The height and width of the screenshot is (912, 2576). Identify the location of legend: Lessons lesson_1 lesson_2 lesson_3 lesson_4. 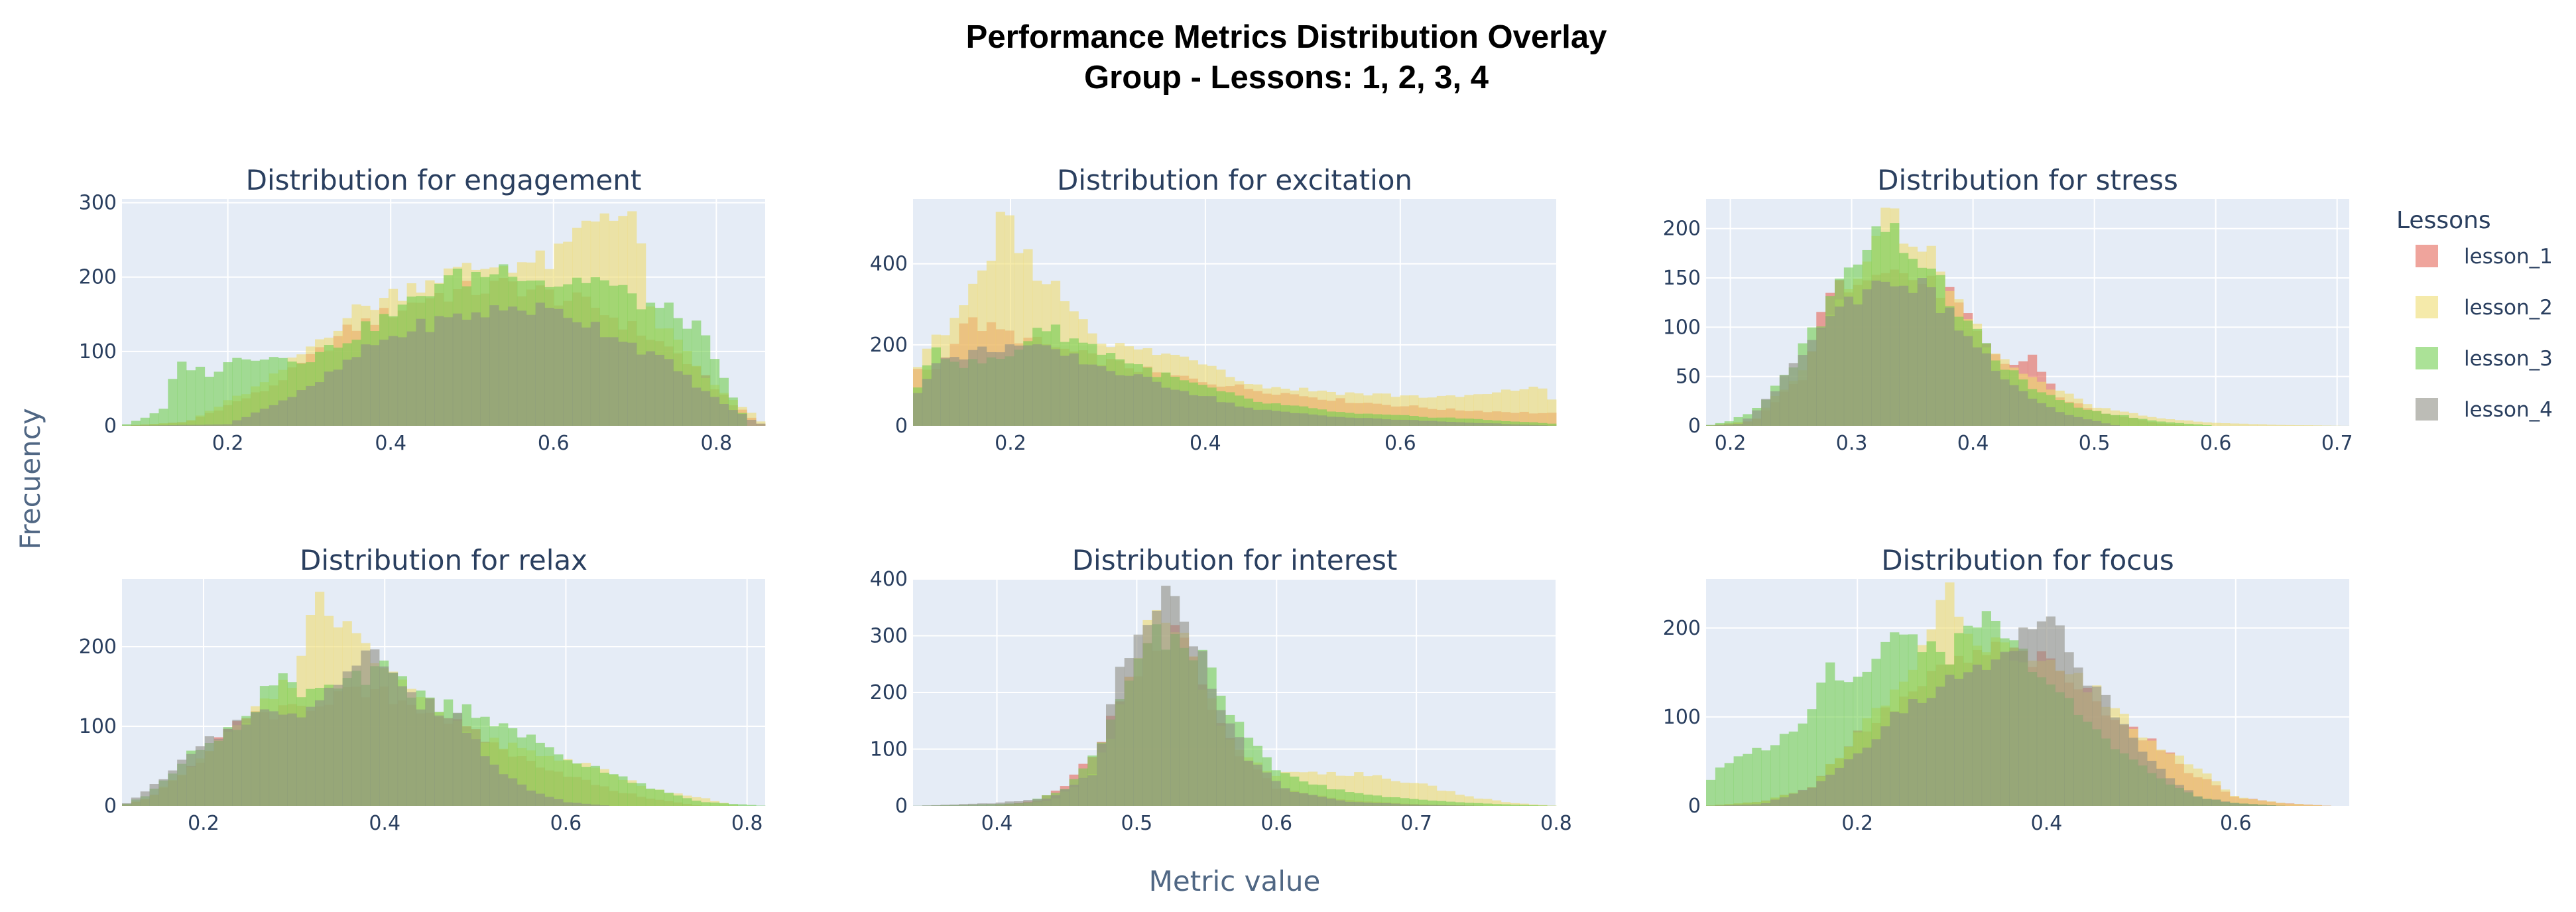
(2474, 314).